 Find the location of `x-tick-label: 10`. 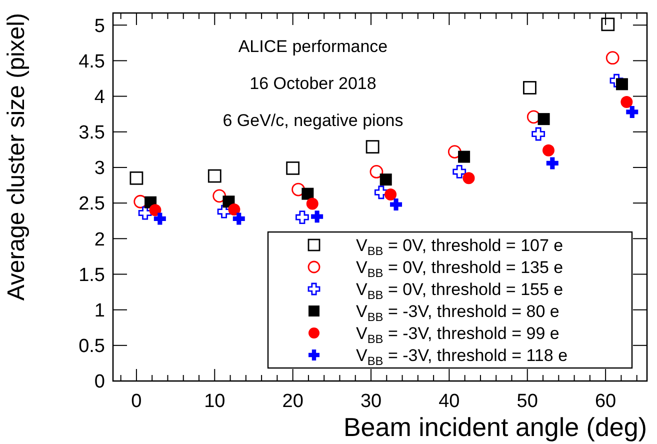

x-tick-label: 10 is located at coordinates (215, 401).